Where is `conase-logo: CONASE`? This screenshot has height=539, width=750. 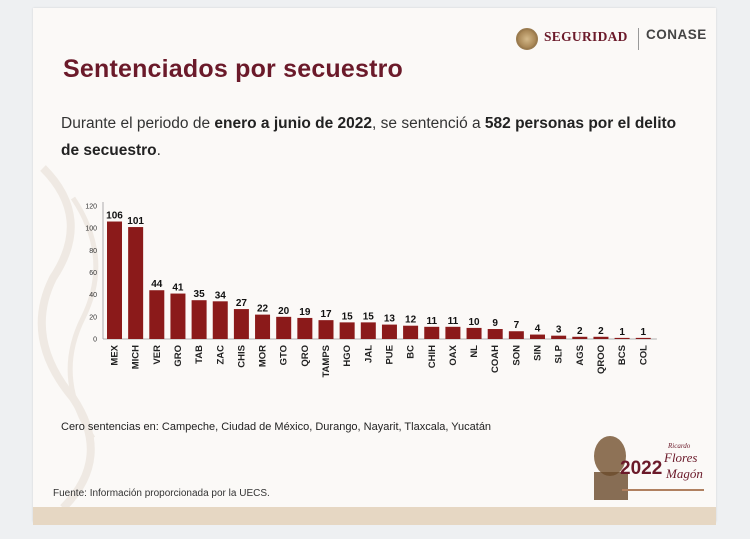 conase-logo: CONASE is located at coordinates (676, 37).